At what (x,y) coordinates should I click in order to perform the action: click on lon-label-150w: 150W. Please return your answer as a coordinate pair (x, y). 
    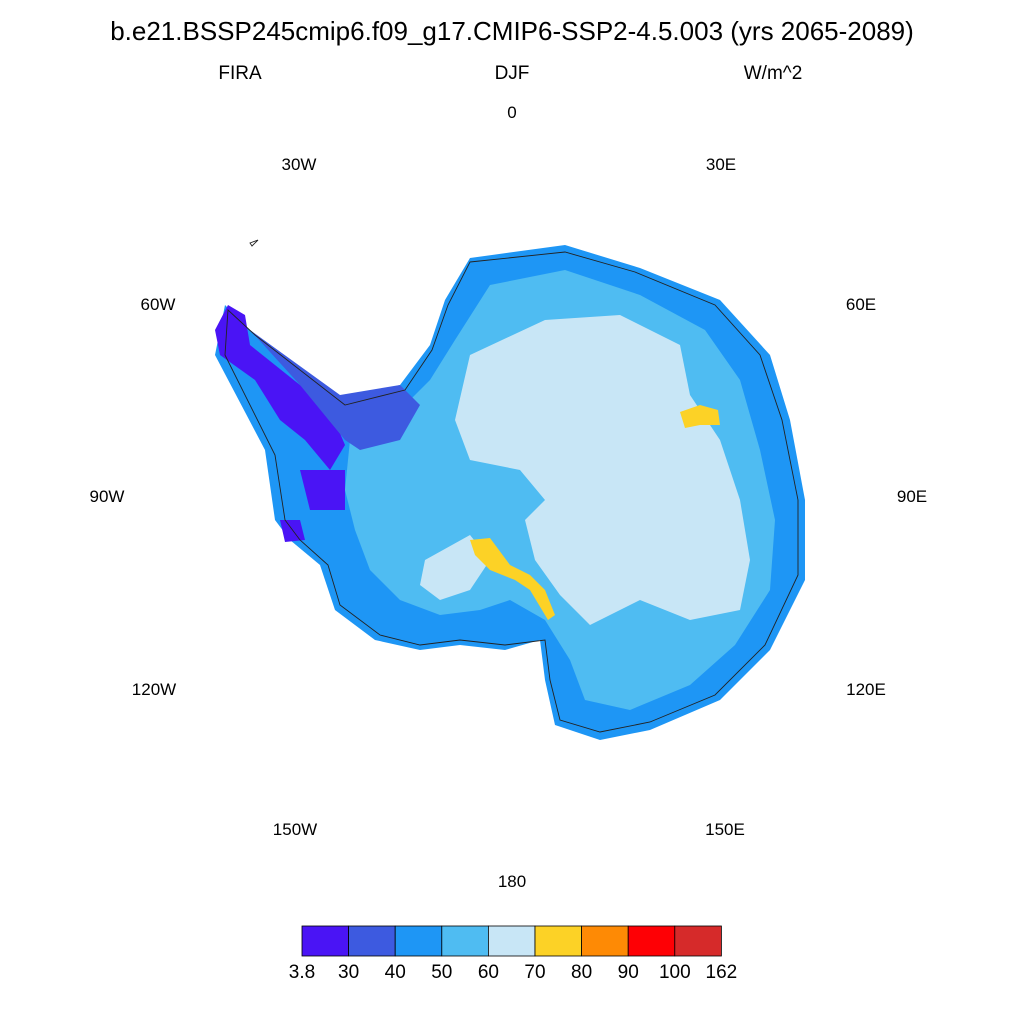
    Looking at the image, I should click on (295, 829).